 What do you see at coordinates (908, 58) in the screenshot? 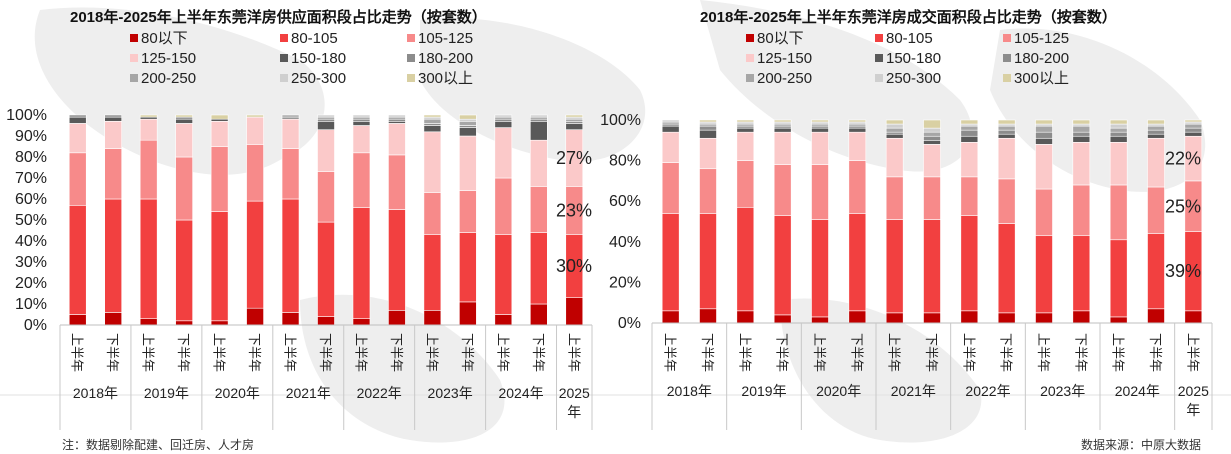
I see `legend-item: 150-180` at bounding box center [908, 58].